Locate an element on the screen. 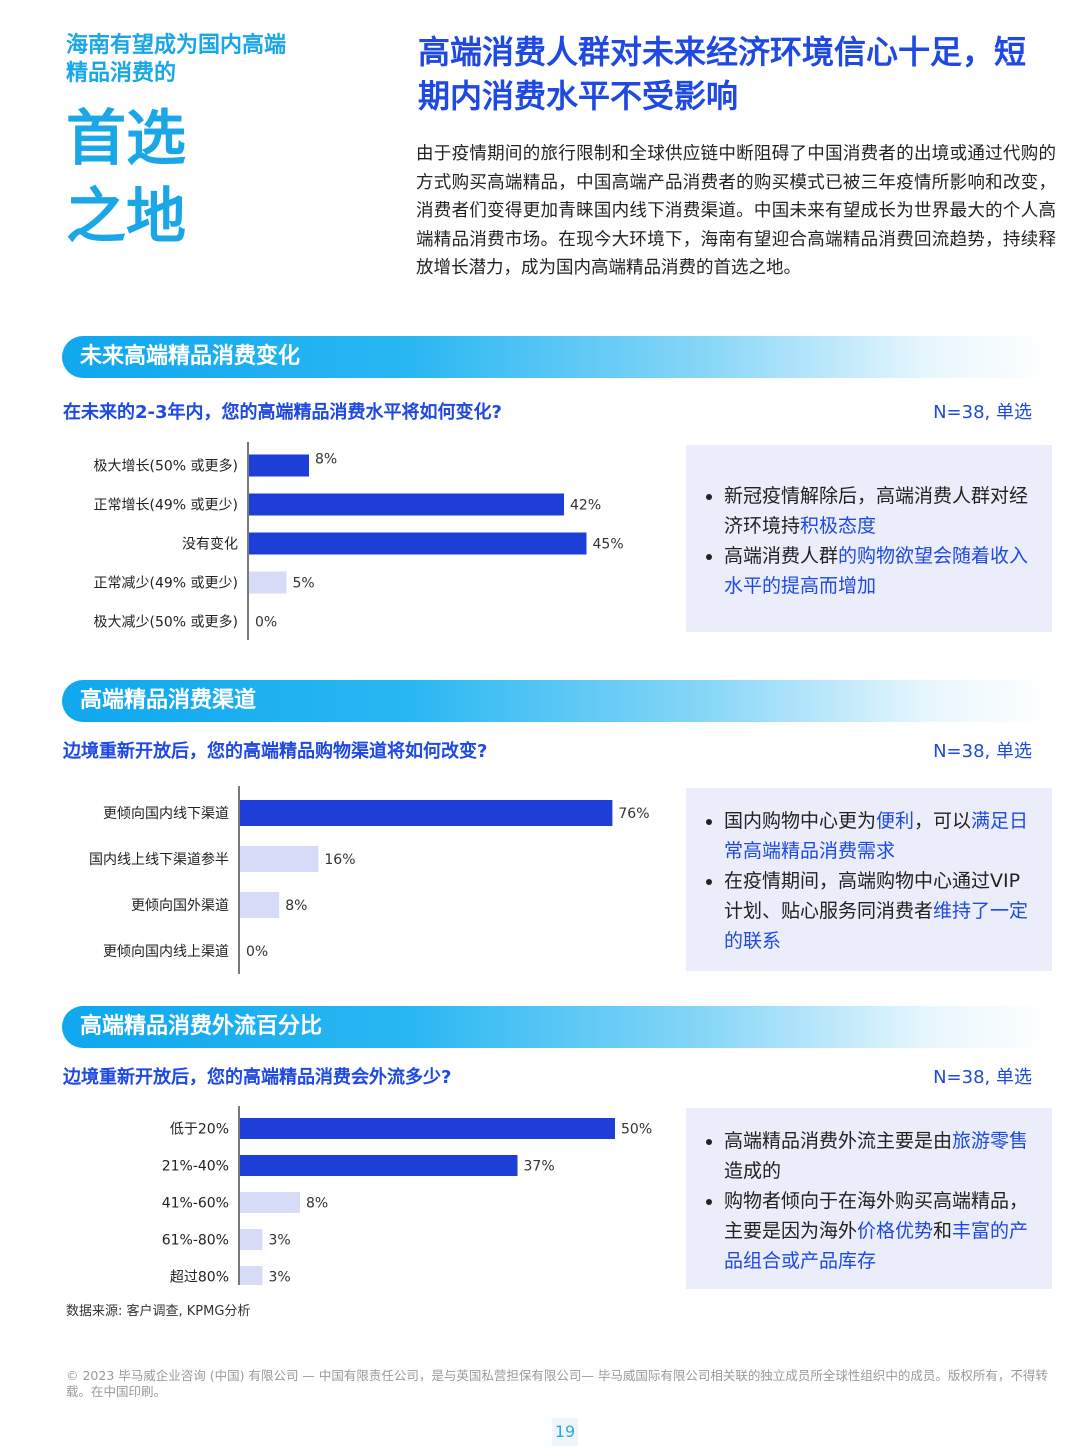 The height and width of the screenshot is (1453, 1080). category-label: 21%-40% is located at coordinates (195, 1167).